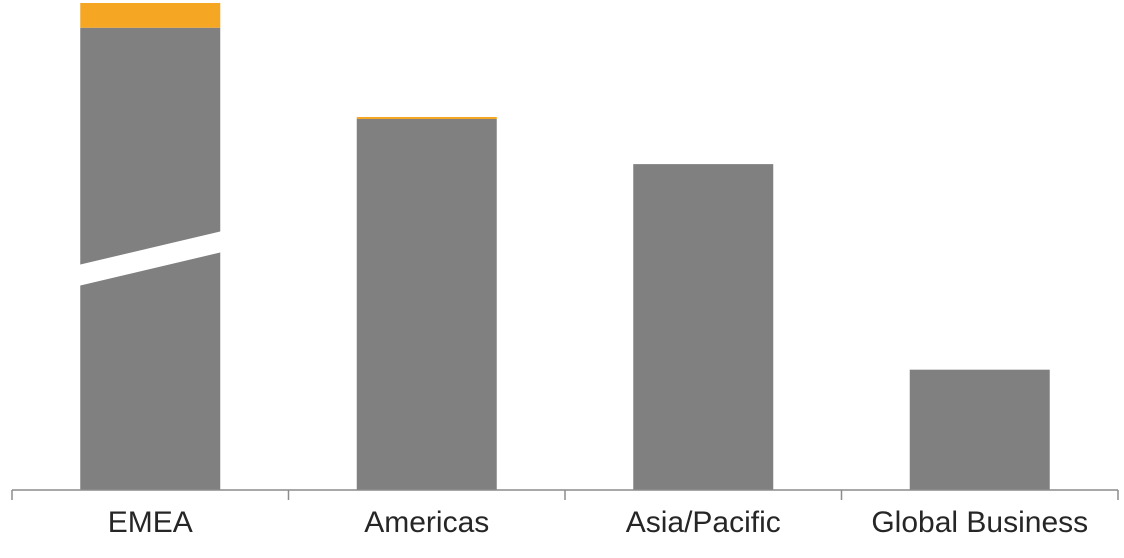 This screenshot has height=558, width=1124. I want to click on x-axis, so click(565, 494).